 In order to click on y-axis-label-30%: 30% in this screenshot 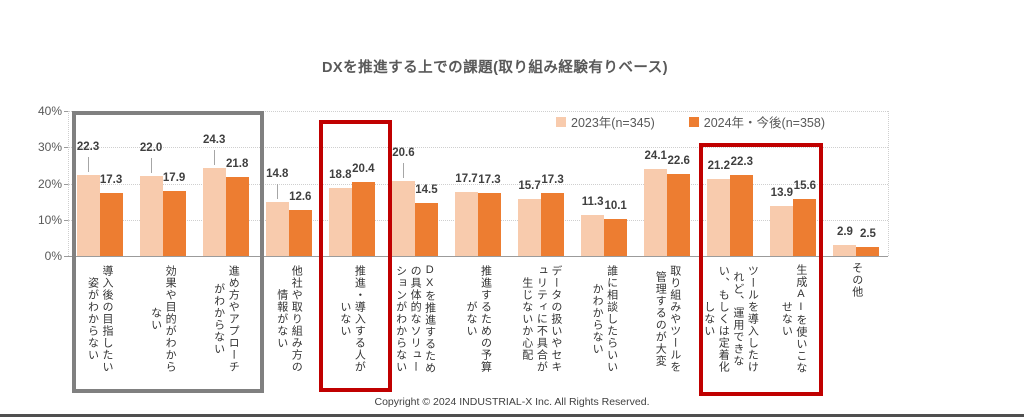, I will do `click(49, 147)`.